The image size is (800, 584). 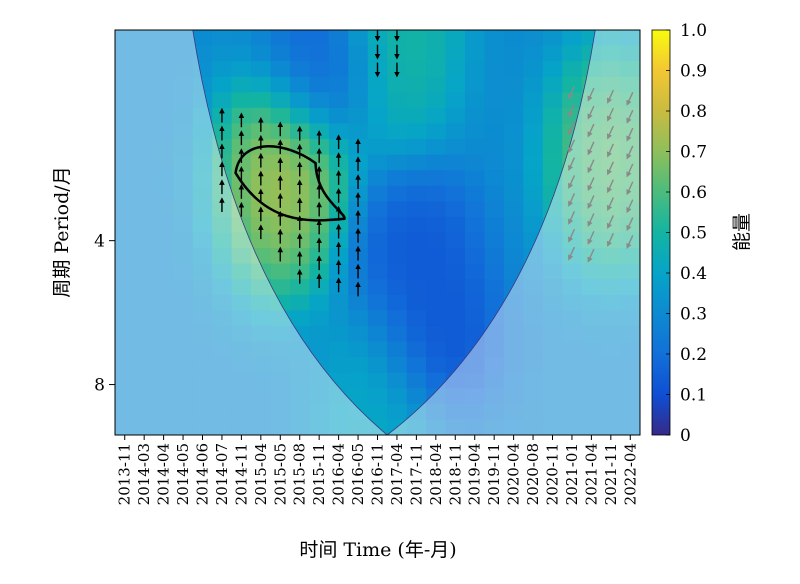 What do you see at coordinates (125, 474) in the screenshot?
I see `x-tick-label: 2013-11` at bounding box center [125, 474].